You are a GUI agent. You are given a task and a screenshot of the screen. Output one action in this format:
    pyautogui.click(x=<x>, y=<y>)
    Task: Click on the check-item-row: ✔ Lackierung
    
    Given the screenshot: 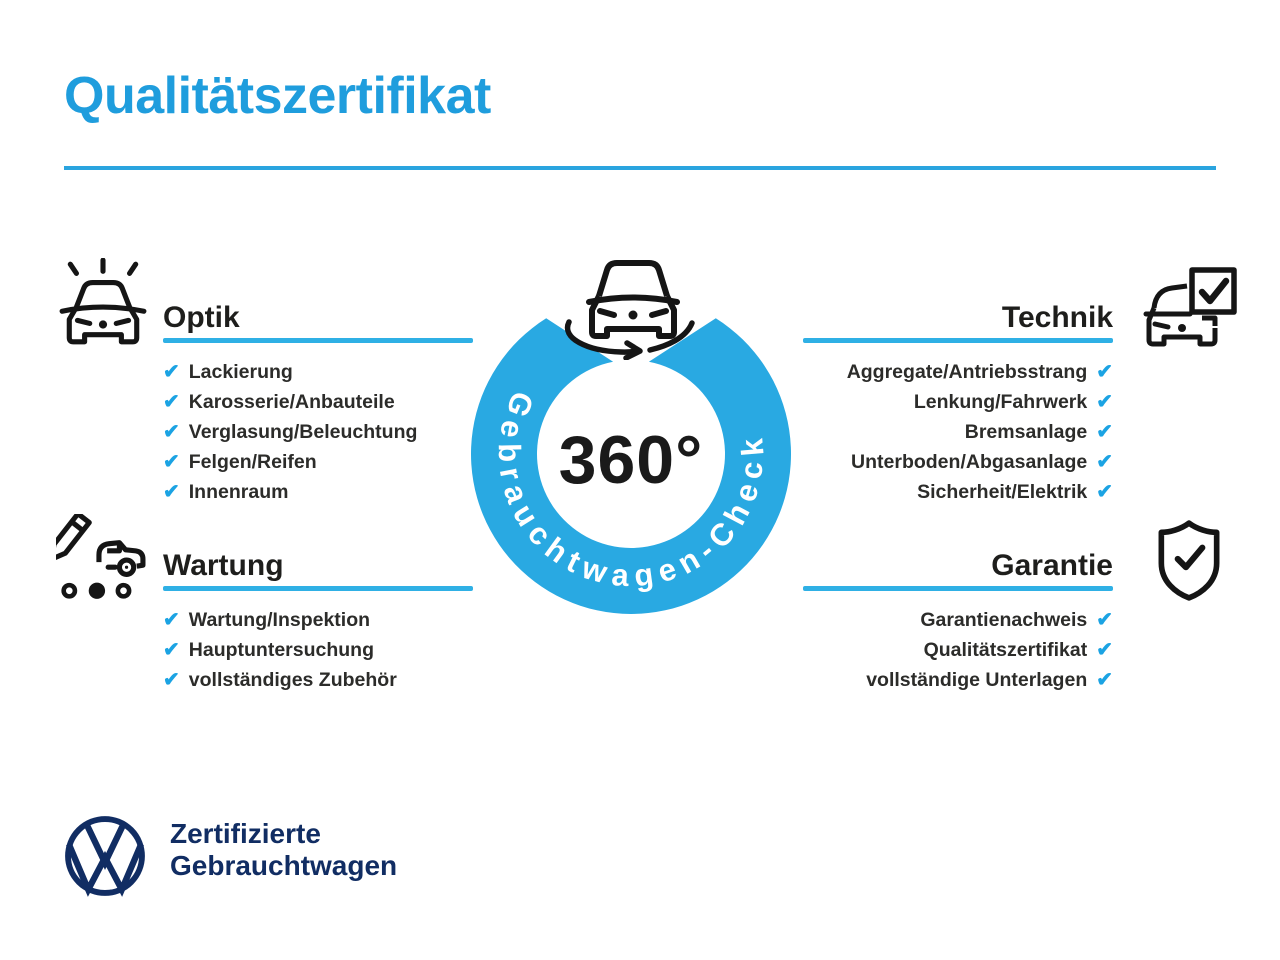 What is the action you would take?
    pyautogui.click(x=318, y=372)
    